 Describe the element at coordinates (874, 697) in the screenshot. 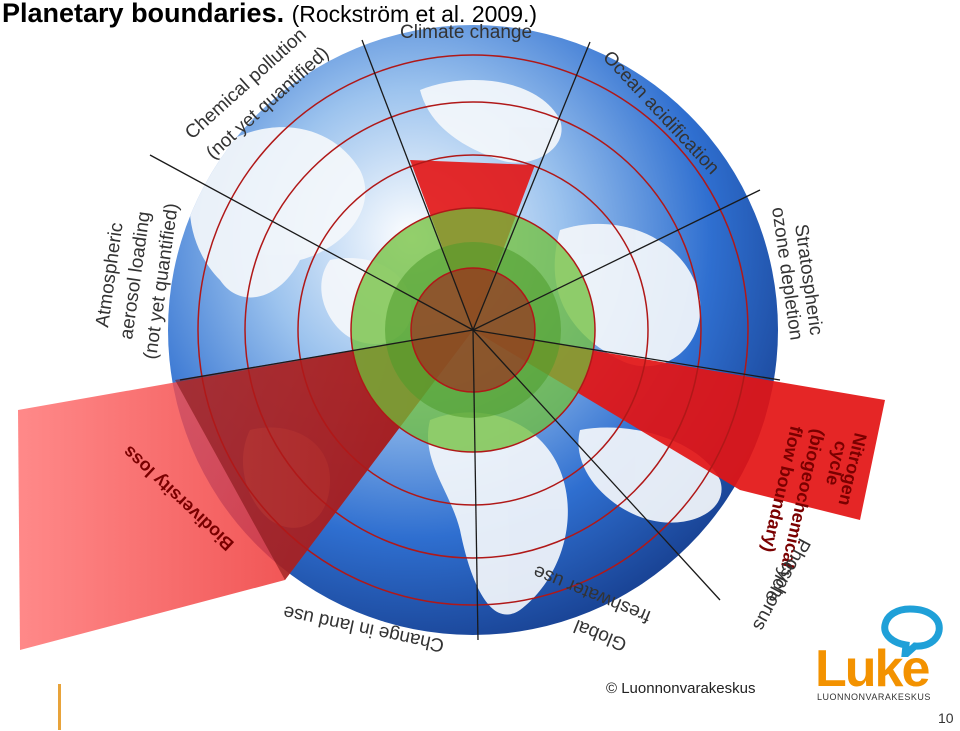

I see `logo-org-name: LUONNONVARAKESKUS` at that location.